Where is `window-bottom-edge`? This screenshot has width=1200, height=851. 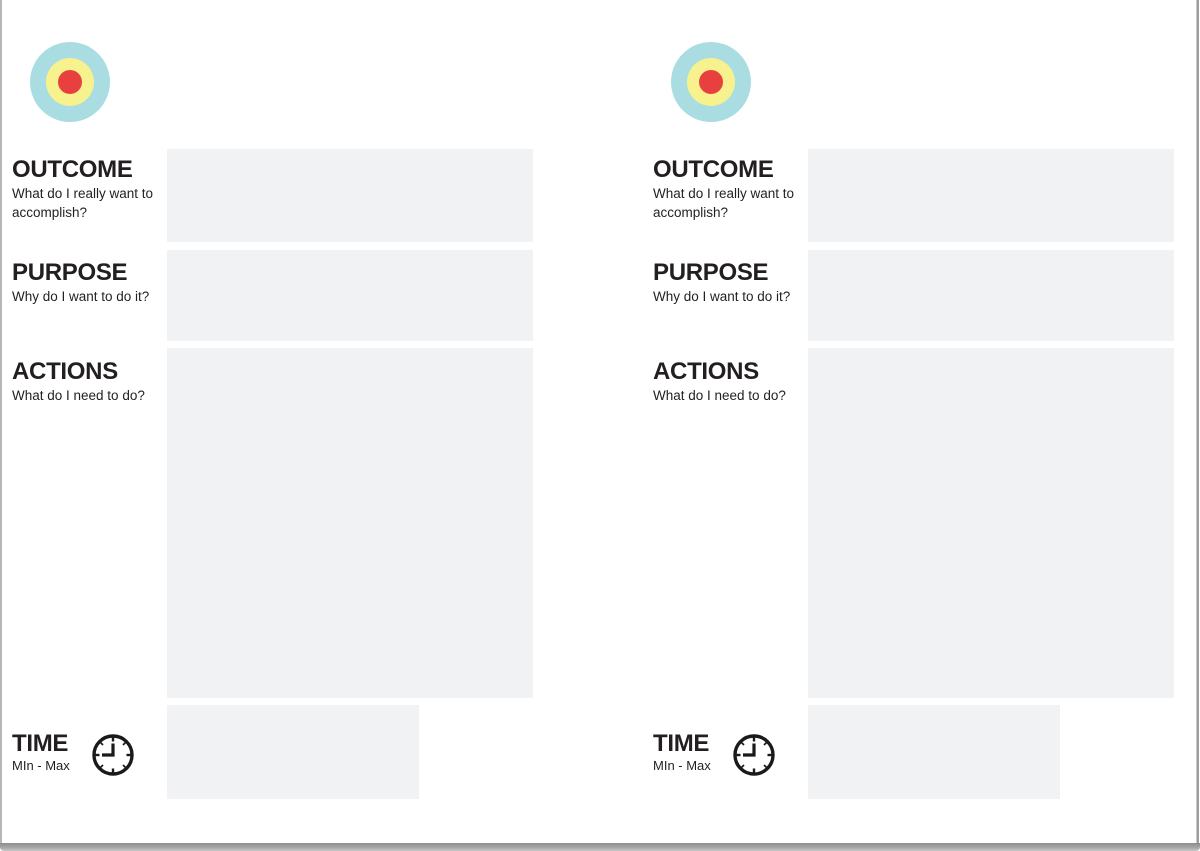
window-bottom-edge is located at coordinates (600, 847).